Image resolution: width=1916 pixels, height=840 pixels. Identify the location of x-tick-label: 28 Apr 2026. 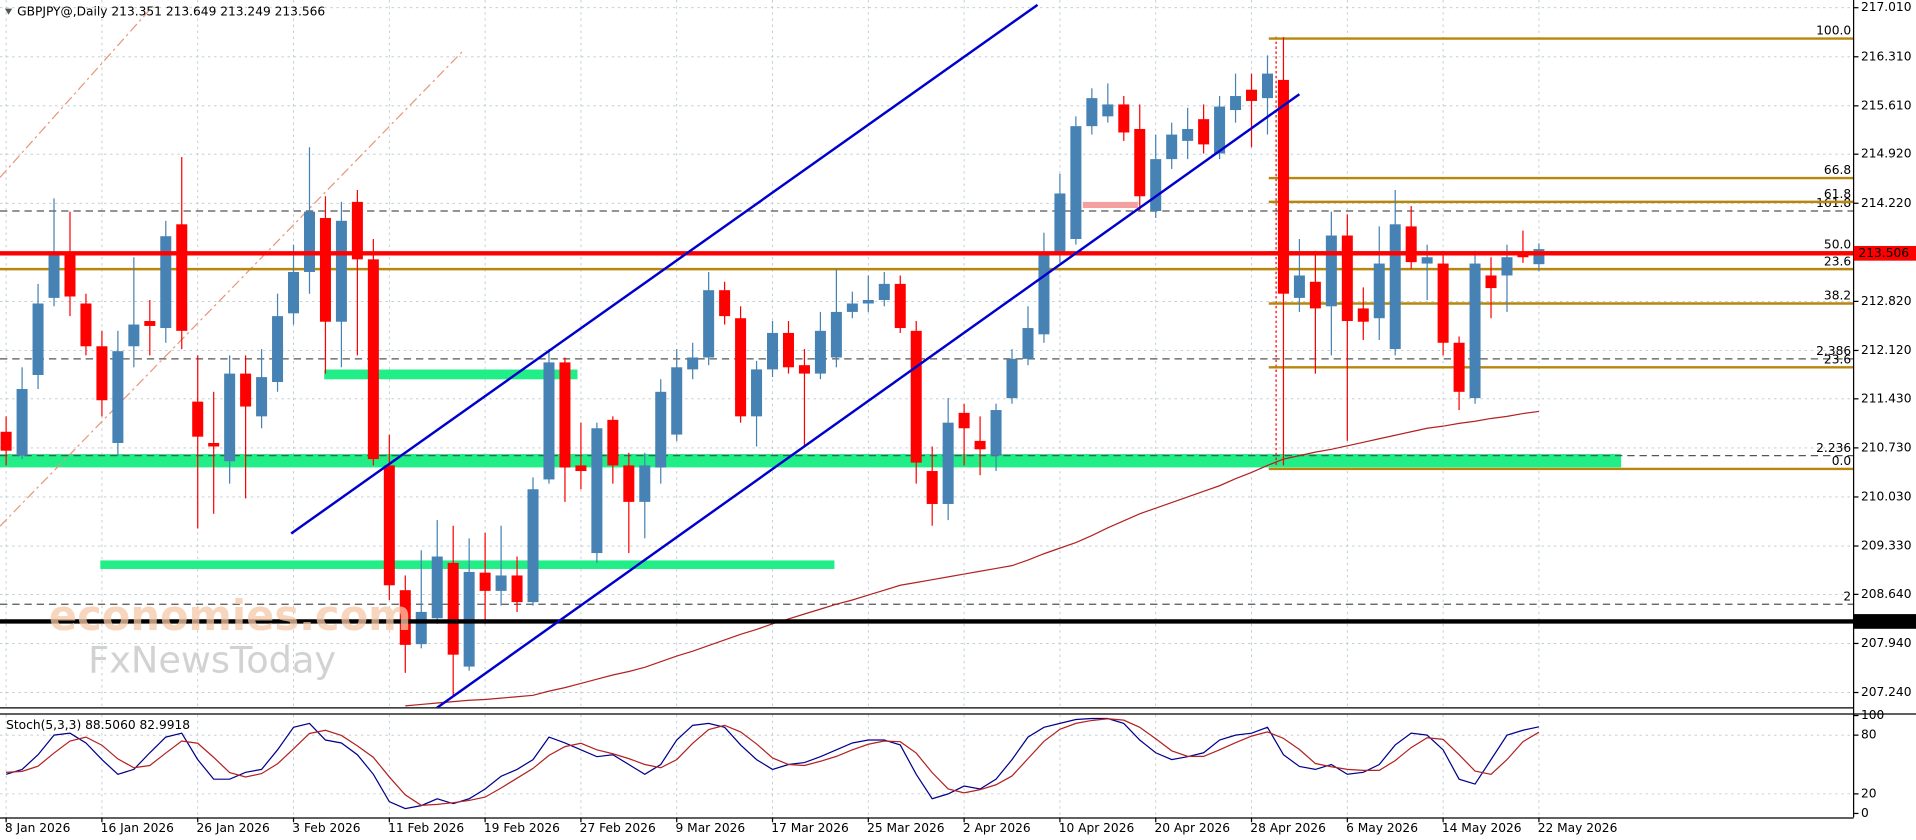
(1288, 828).